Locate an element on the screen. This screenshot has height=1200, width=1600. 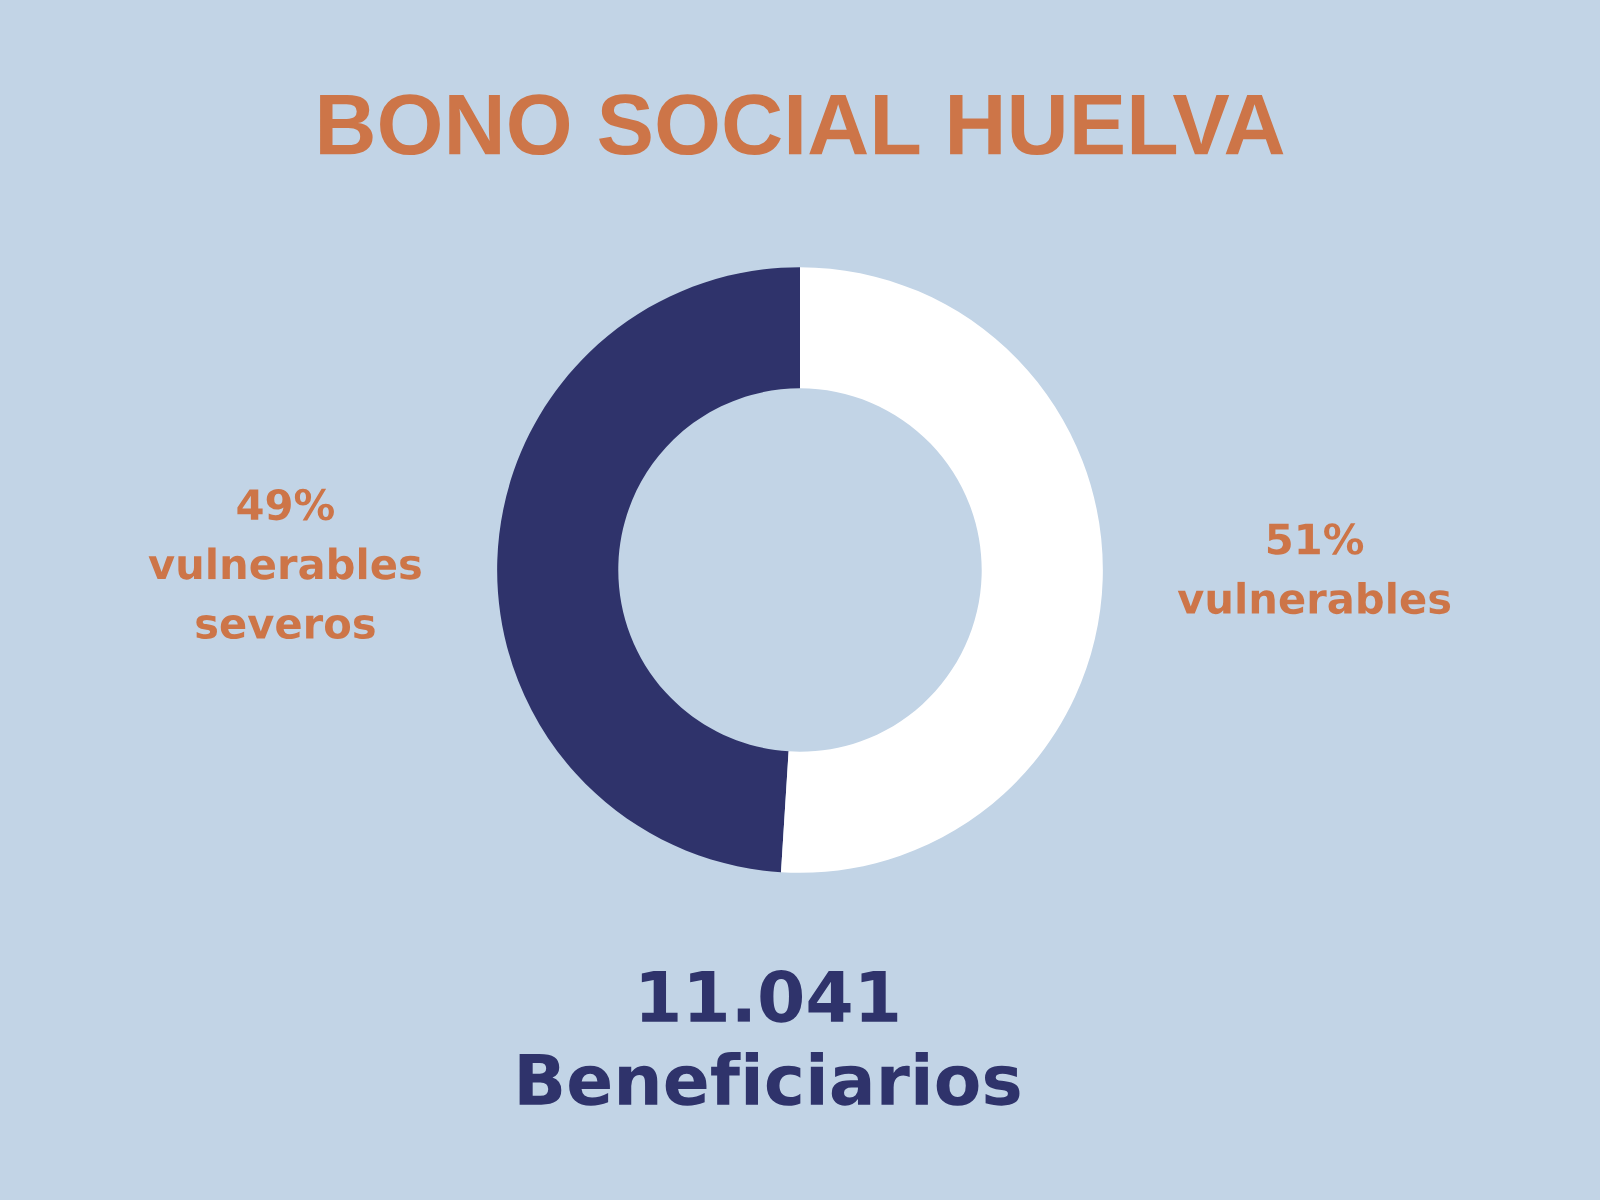
data-label: 51% is located at coordinates (1315, 539).